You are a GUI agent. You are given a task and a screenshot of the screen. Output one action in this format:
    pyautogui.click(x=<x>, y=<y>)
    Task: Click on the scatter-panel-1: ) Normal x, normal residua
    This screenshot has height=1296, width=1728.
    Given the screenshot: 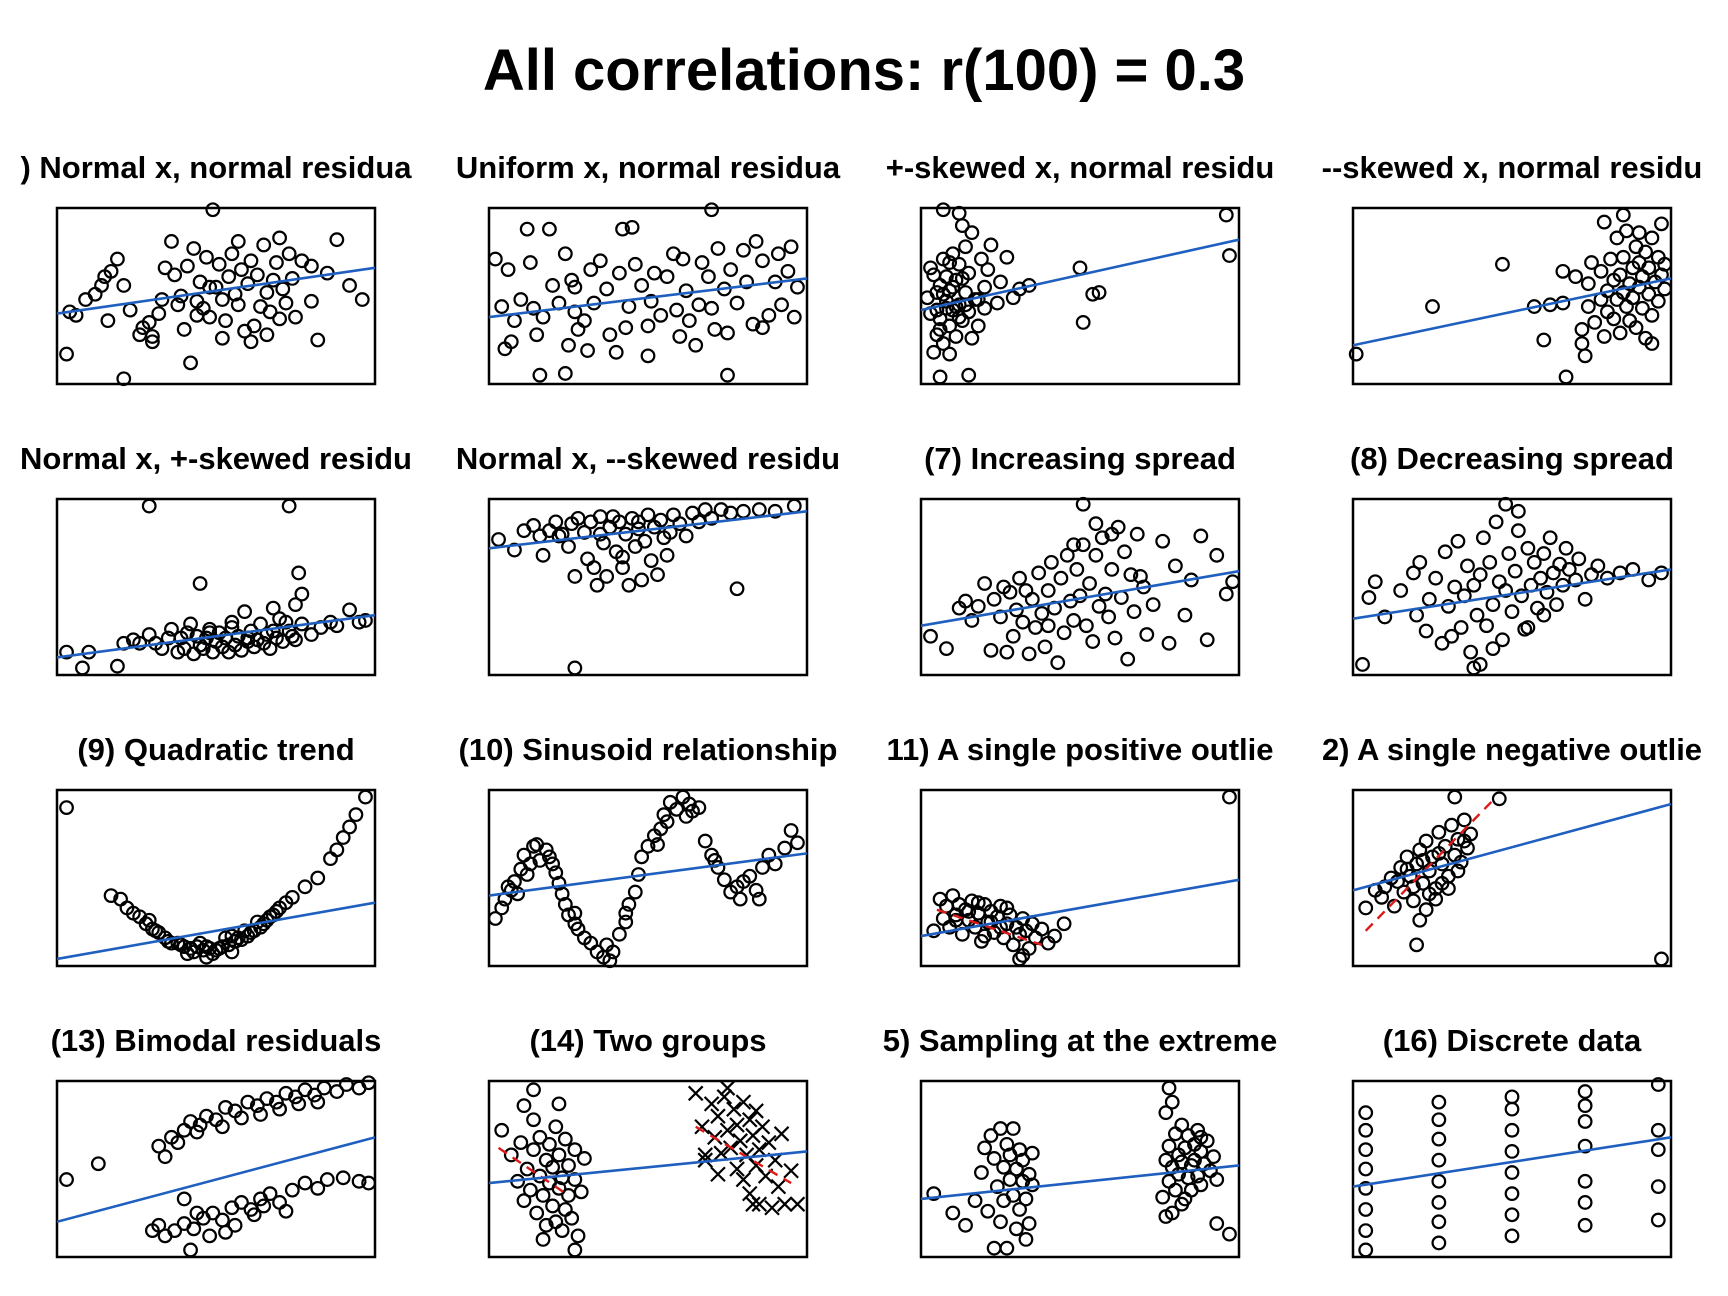 What is the action you would take?
    pyautogui.click(x=216, y=268)
    